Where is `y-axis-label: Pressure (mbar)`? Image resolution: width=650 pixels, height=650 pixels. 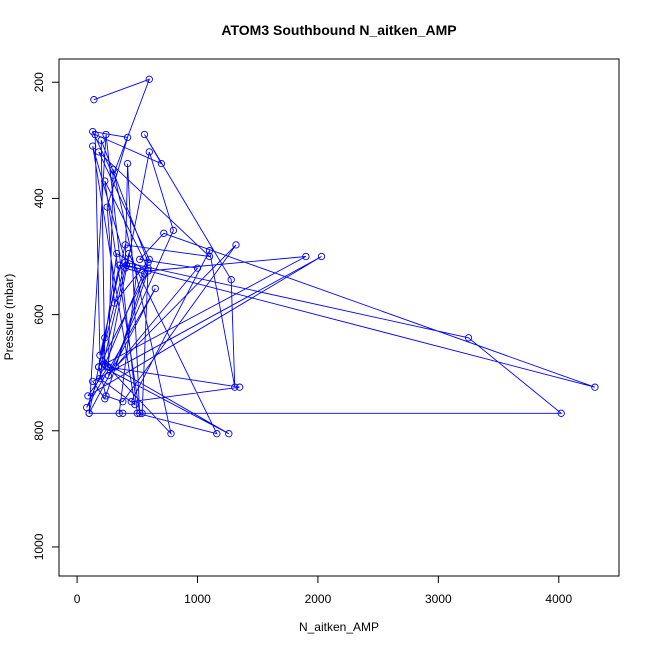 y-axis-label: Pressure (mbar) is located at coordinates (9, 317).